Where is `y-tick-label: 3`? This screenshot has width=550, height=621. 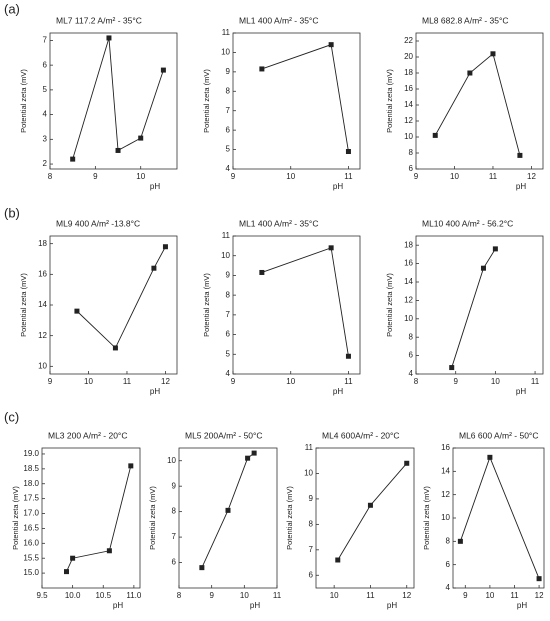
y-tick-label: 3 is located at coordinates (45, 138).